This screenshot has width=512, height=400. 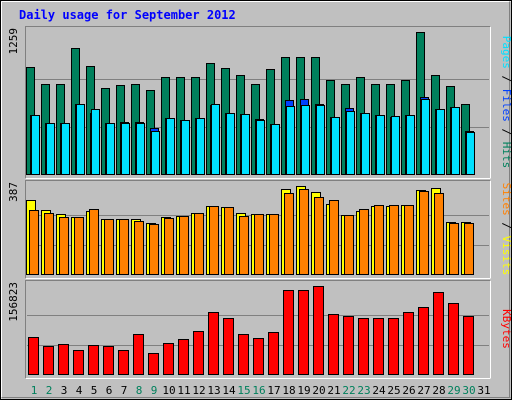 I want to click on day-label-21: 21, so click(x=333, y=390).